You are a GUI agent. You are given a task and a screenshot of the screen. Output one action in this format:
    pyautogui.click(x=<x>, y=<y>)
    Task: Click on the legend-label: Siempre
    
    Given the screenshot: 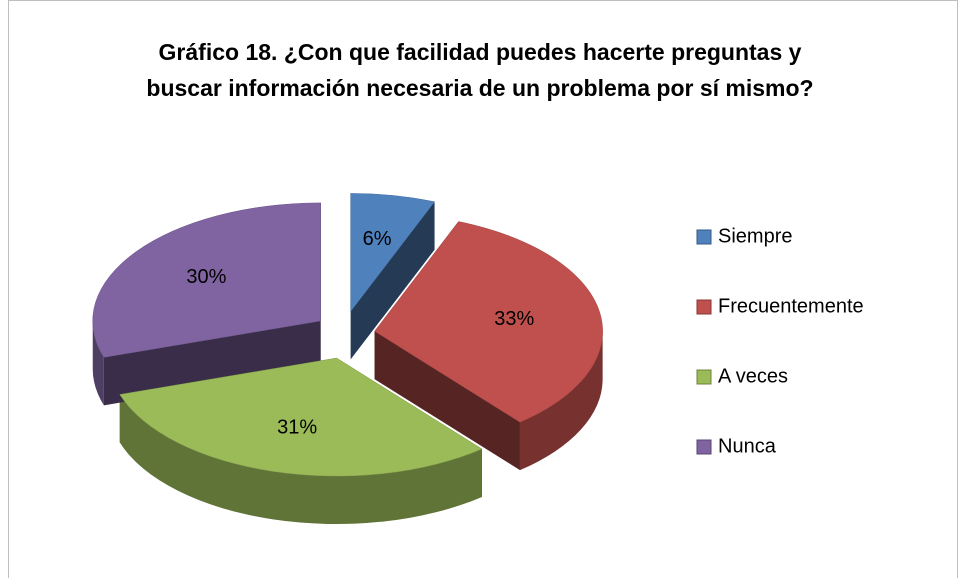 What is the action you would take?
    pyautogui.click(x=755, y=236)
    